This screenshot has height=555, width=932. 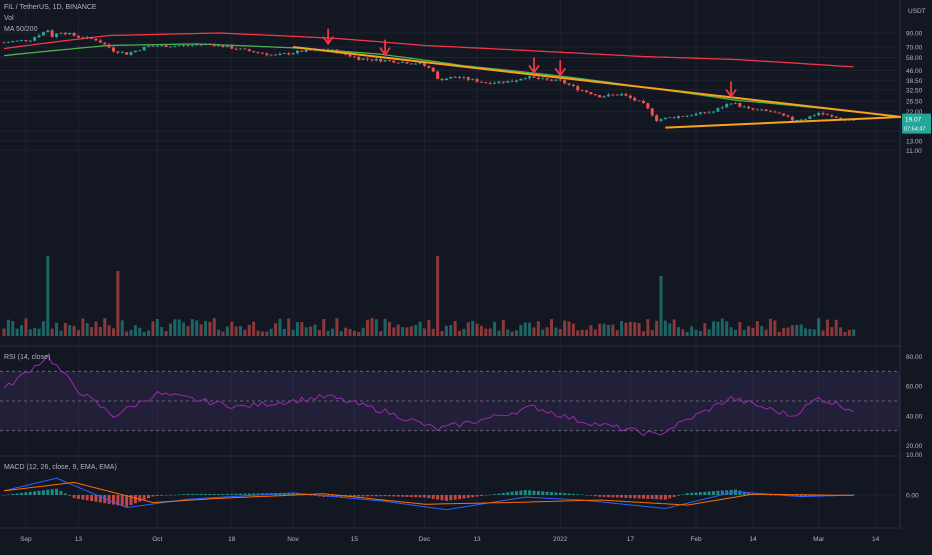 I want to click on rsi-legend: RSI (14, close), so click(x=27, y=357).